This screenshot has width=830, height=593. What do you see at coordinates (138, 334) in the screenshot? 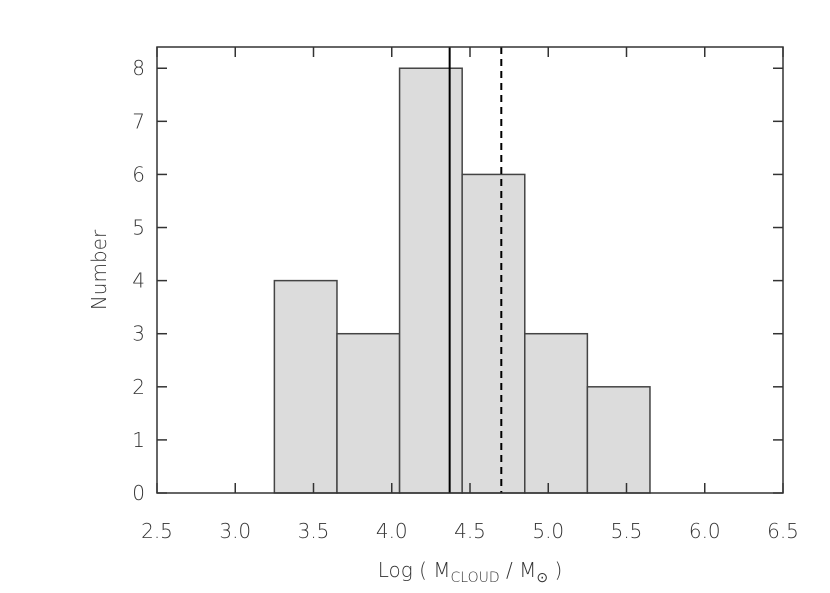
I see `y-tick-label: 3` at bounding box center [138, 334].